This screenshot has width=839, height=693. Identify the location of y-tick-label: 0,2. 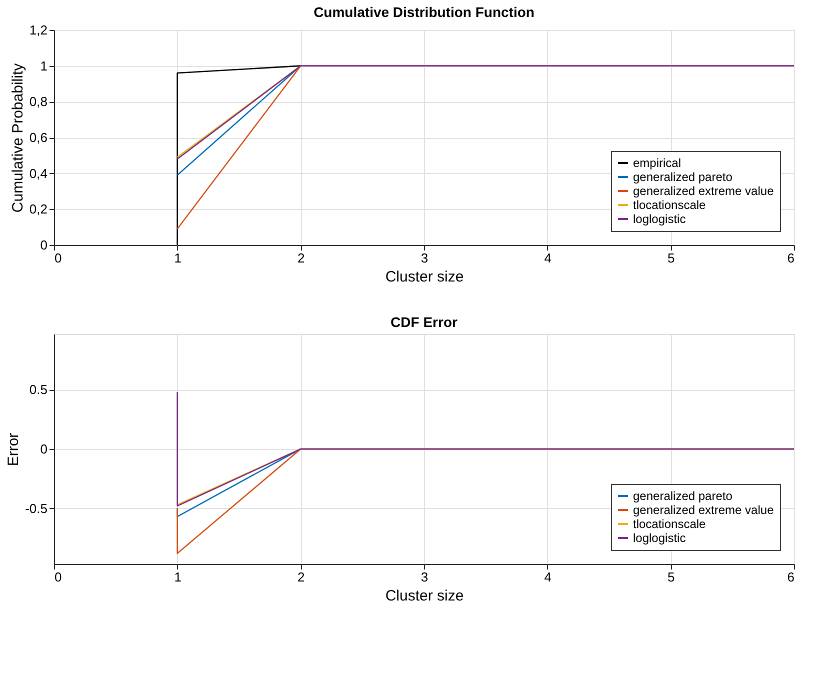
(38, 209).